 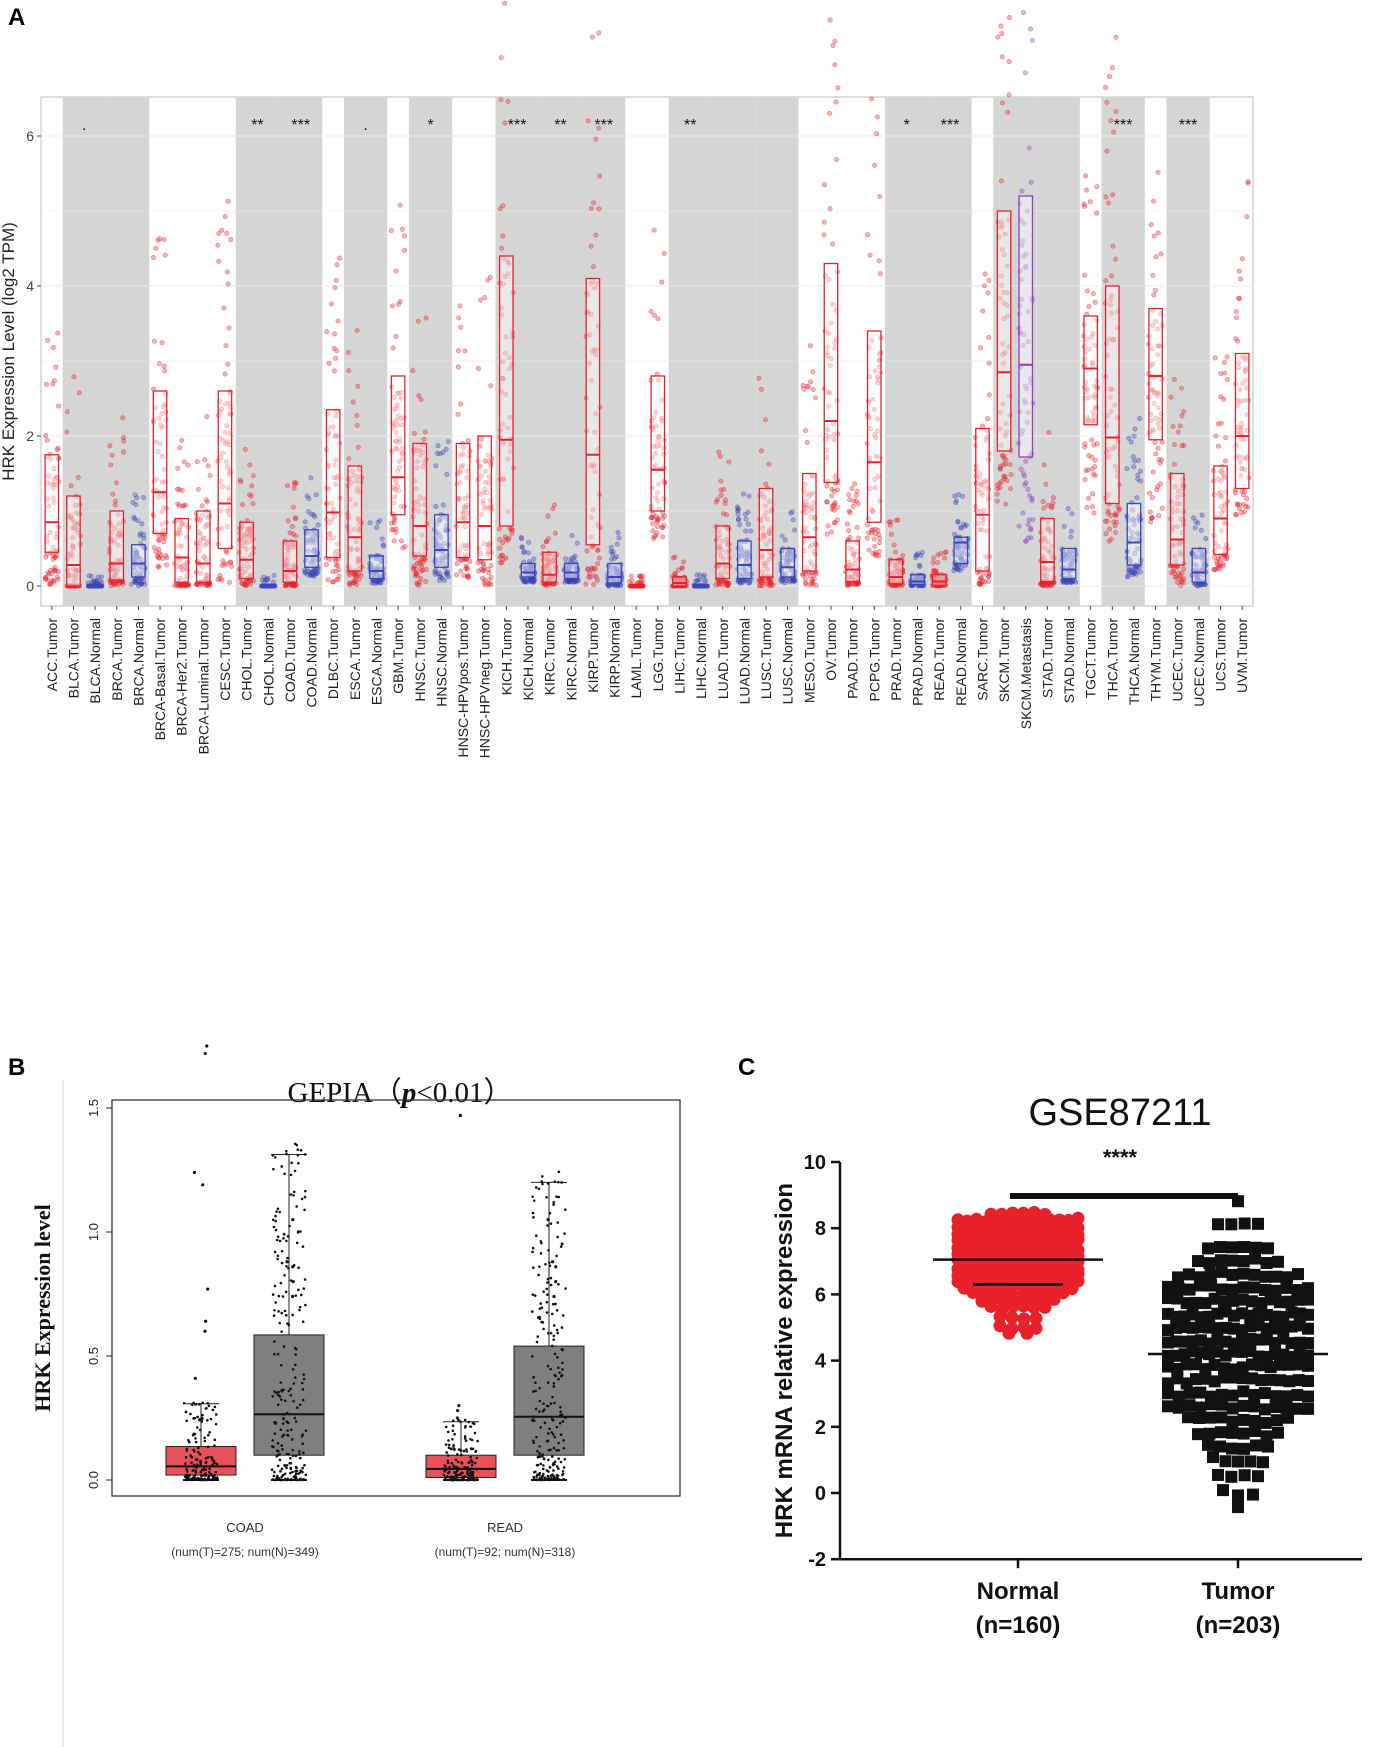 I want to click on x-tick-label: CHOL.Normal, so click(x=268, y=662).